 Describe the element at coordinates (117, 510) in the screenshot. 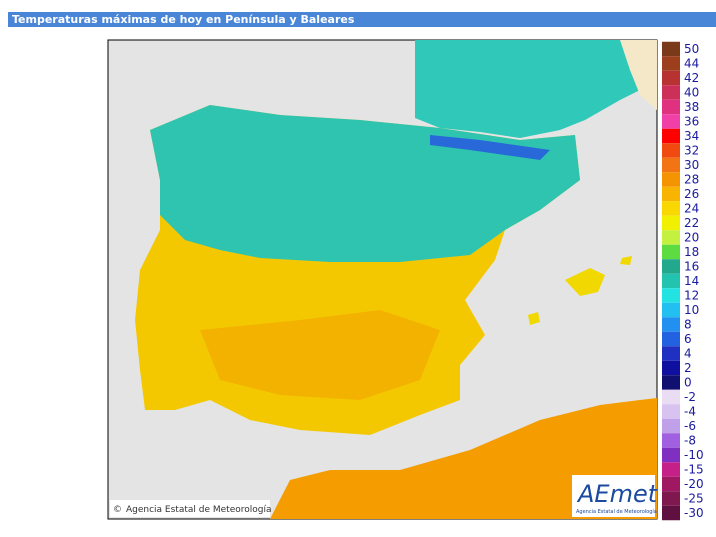

I see `copyright-symbol: ©` at that location.